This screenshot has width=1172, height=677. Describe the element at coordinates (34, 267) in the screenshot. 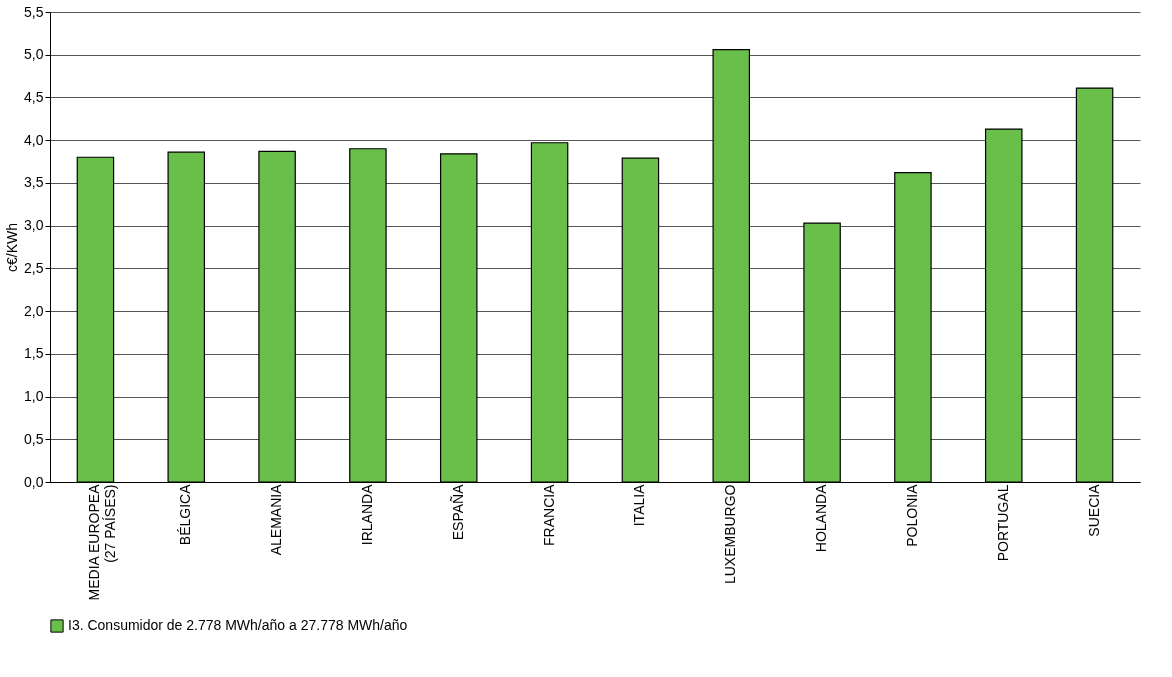

I see `y-tick-label: 2,5` at that location.